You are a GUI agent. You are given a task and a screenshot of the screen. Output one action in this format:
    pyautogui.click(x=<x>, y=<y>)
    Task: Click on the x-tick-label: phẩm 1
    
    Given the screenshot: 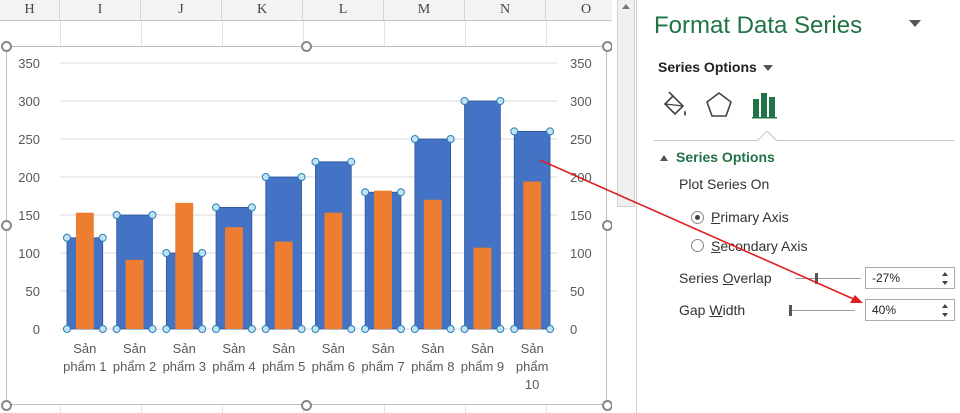 What is the action you would take?
    pyautogui.click(x=84, y=366)
    